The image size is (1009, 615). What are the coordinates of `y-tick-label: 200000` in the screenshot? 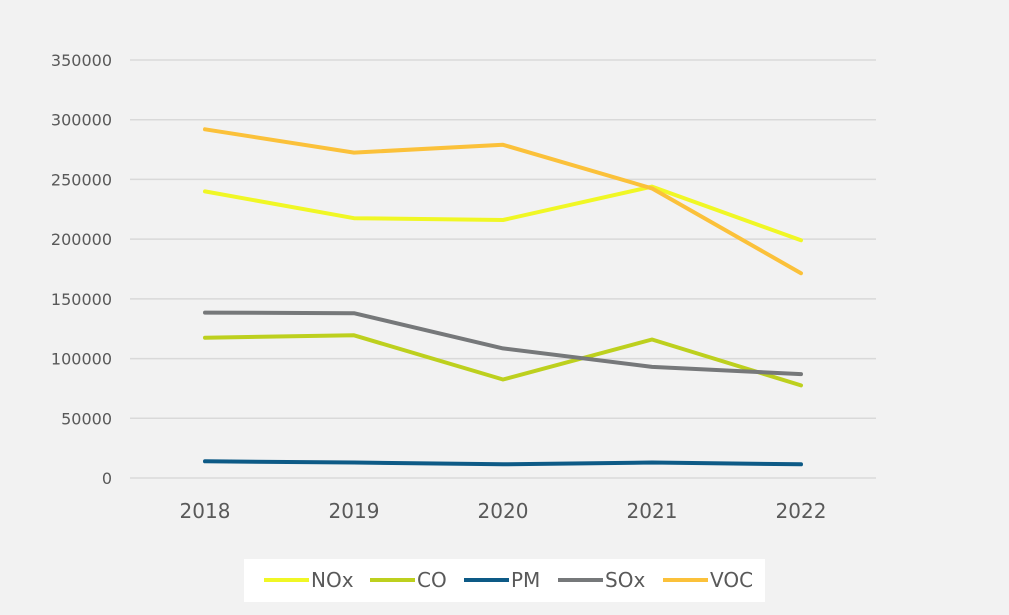 It's located at (81, 239).